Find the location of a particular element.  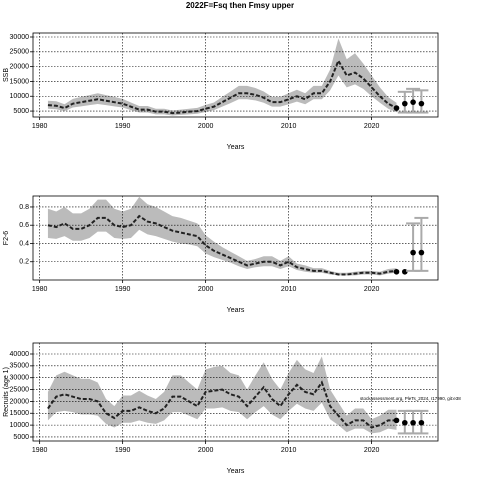

y-axis-label: SSB is located at coordinates (6, 75).